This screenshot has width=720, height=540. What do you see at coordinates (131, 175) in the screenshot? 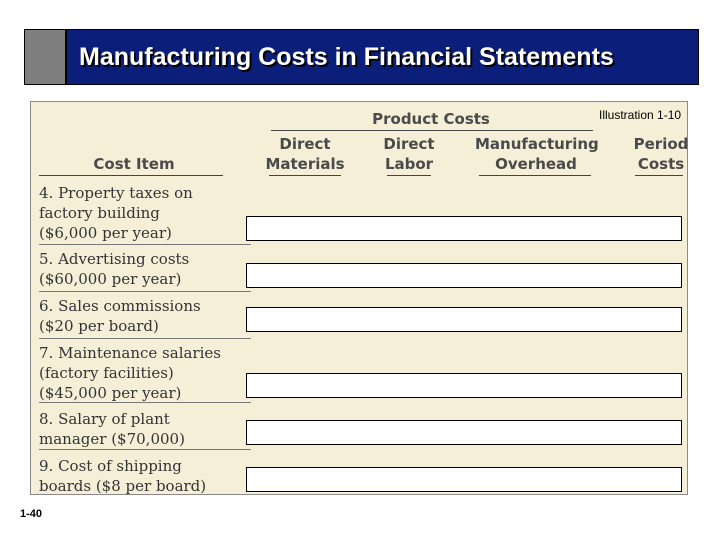
I see `cost-item-underline` at bounding box center [131, 175].